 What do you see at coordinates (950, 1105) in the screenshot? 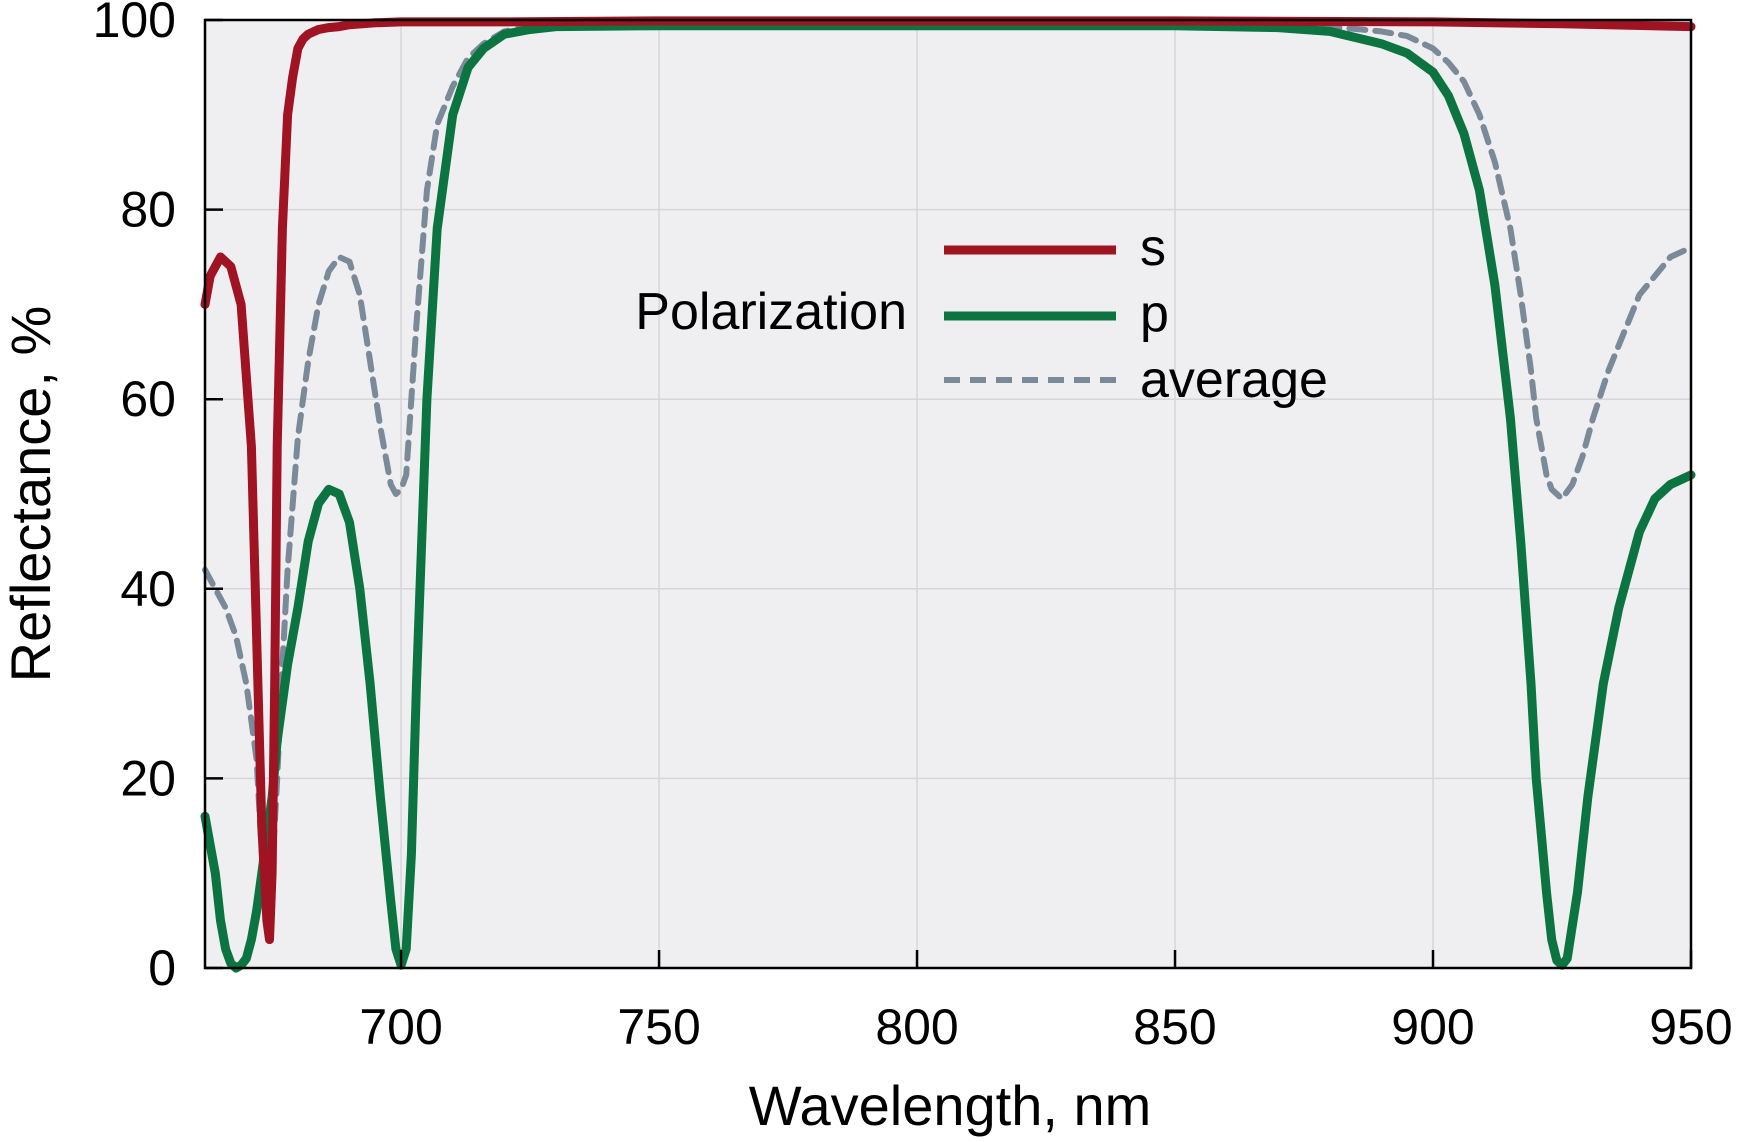
I see `x-axis-title: Wavelength, nm` at bounding box center [950, 1105].